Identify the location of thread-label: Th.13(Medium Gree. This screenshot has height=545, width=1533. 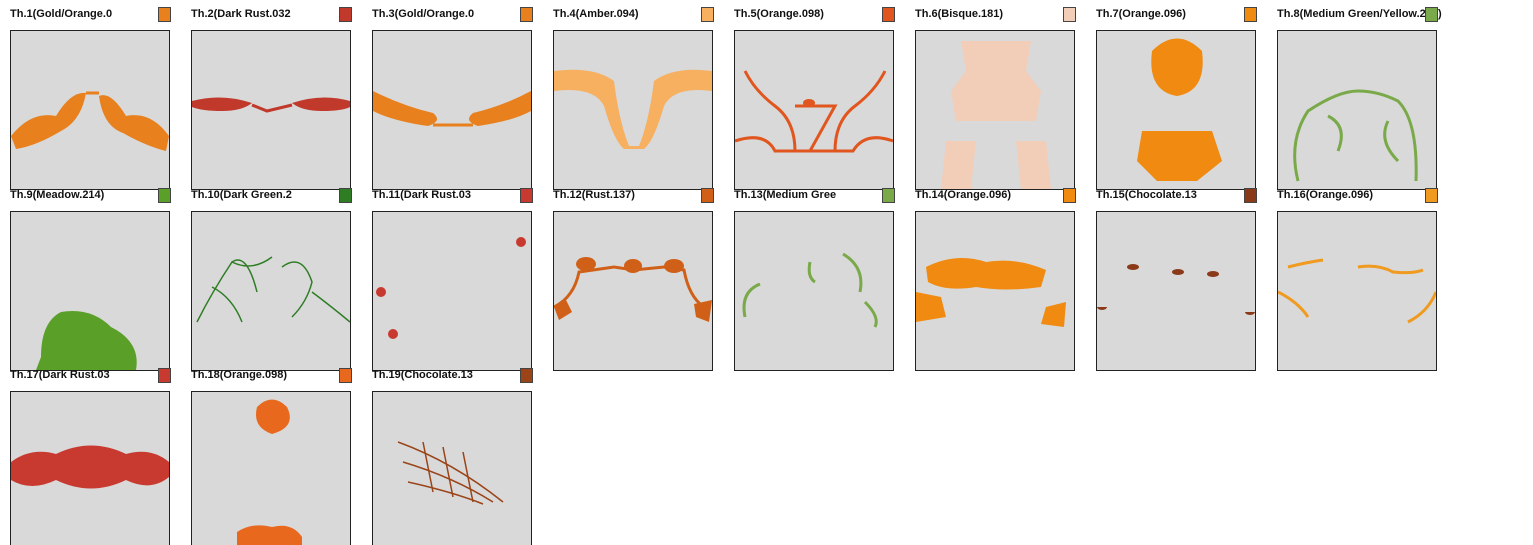
(785, 194).